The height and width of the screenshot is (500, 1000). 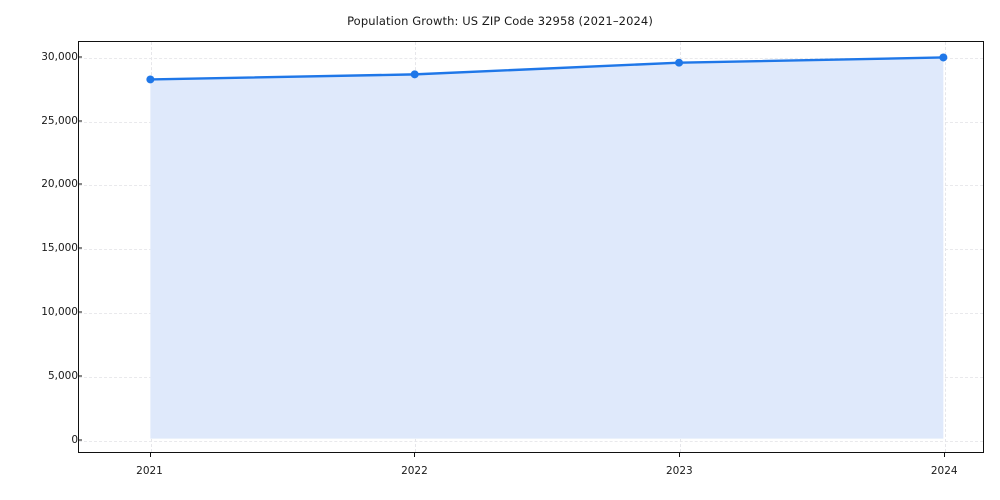 What do you see at coordinates (59, 120) in the screenshot?
I see `y-tick-label: 25,000` at bounding box center [59, 120].